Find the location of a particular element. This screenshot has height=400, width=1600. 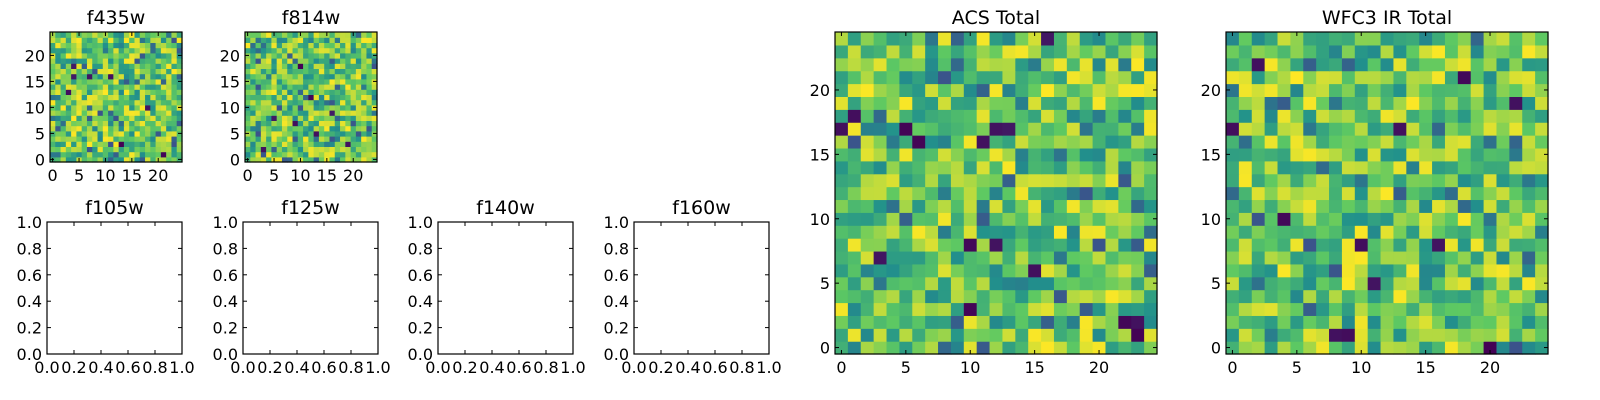

x-tick-label: 0.6 is located at coordinates (323, 367).